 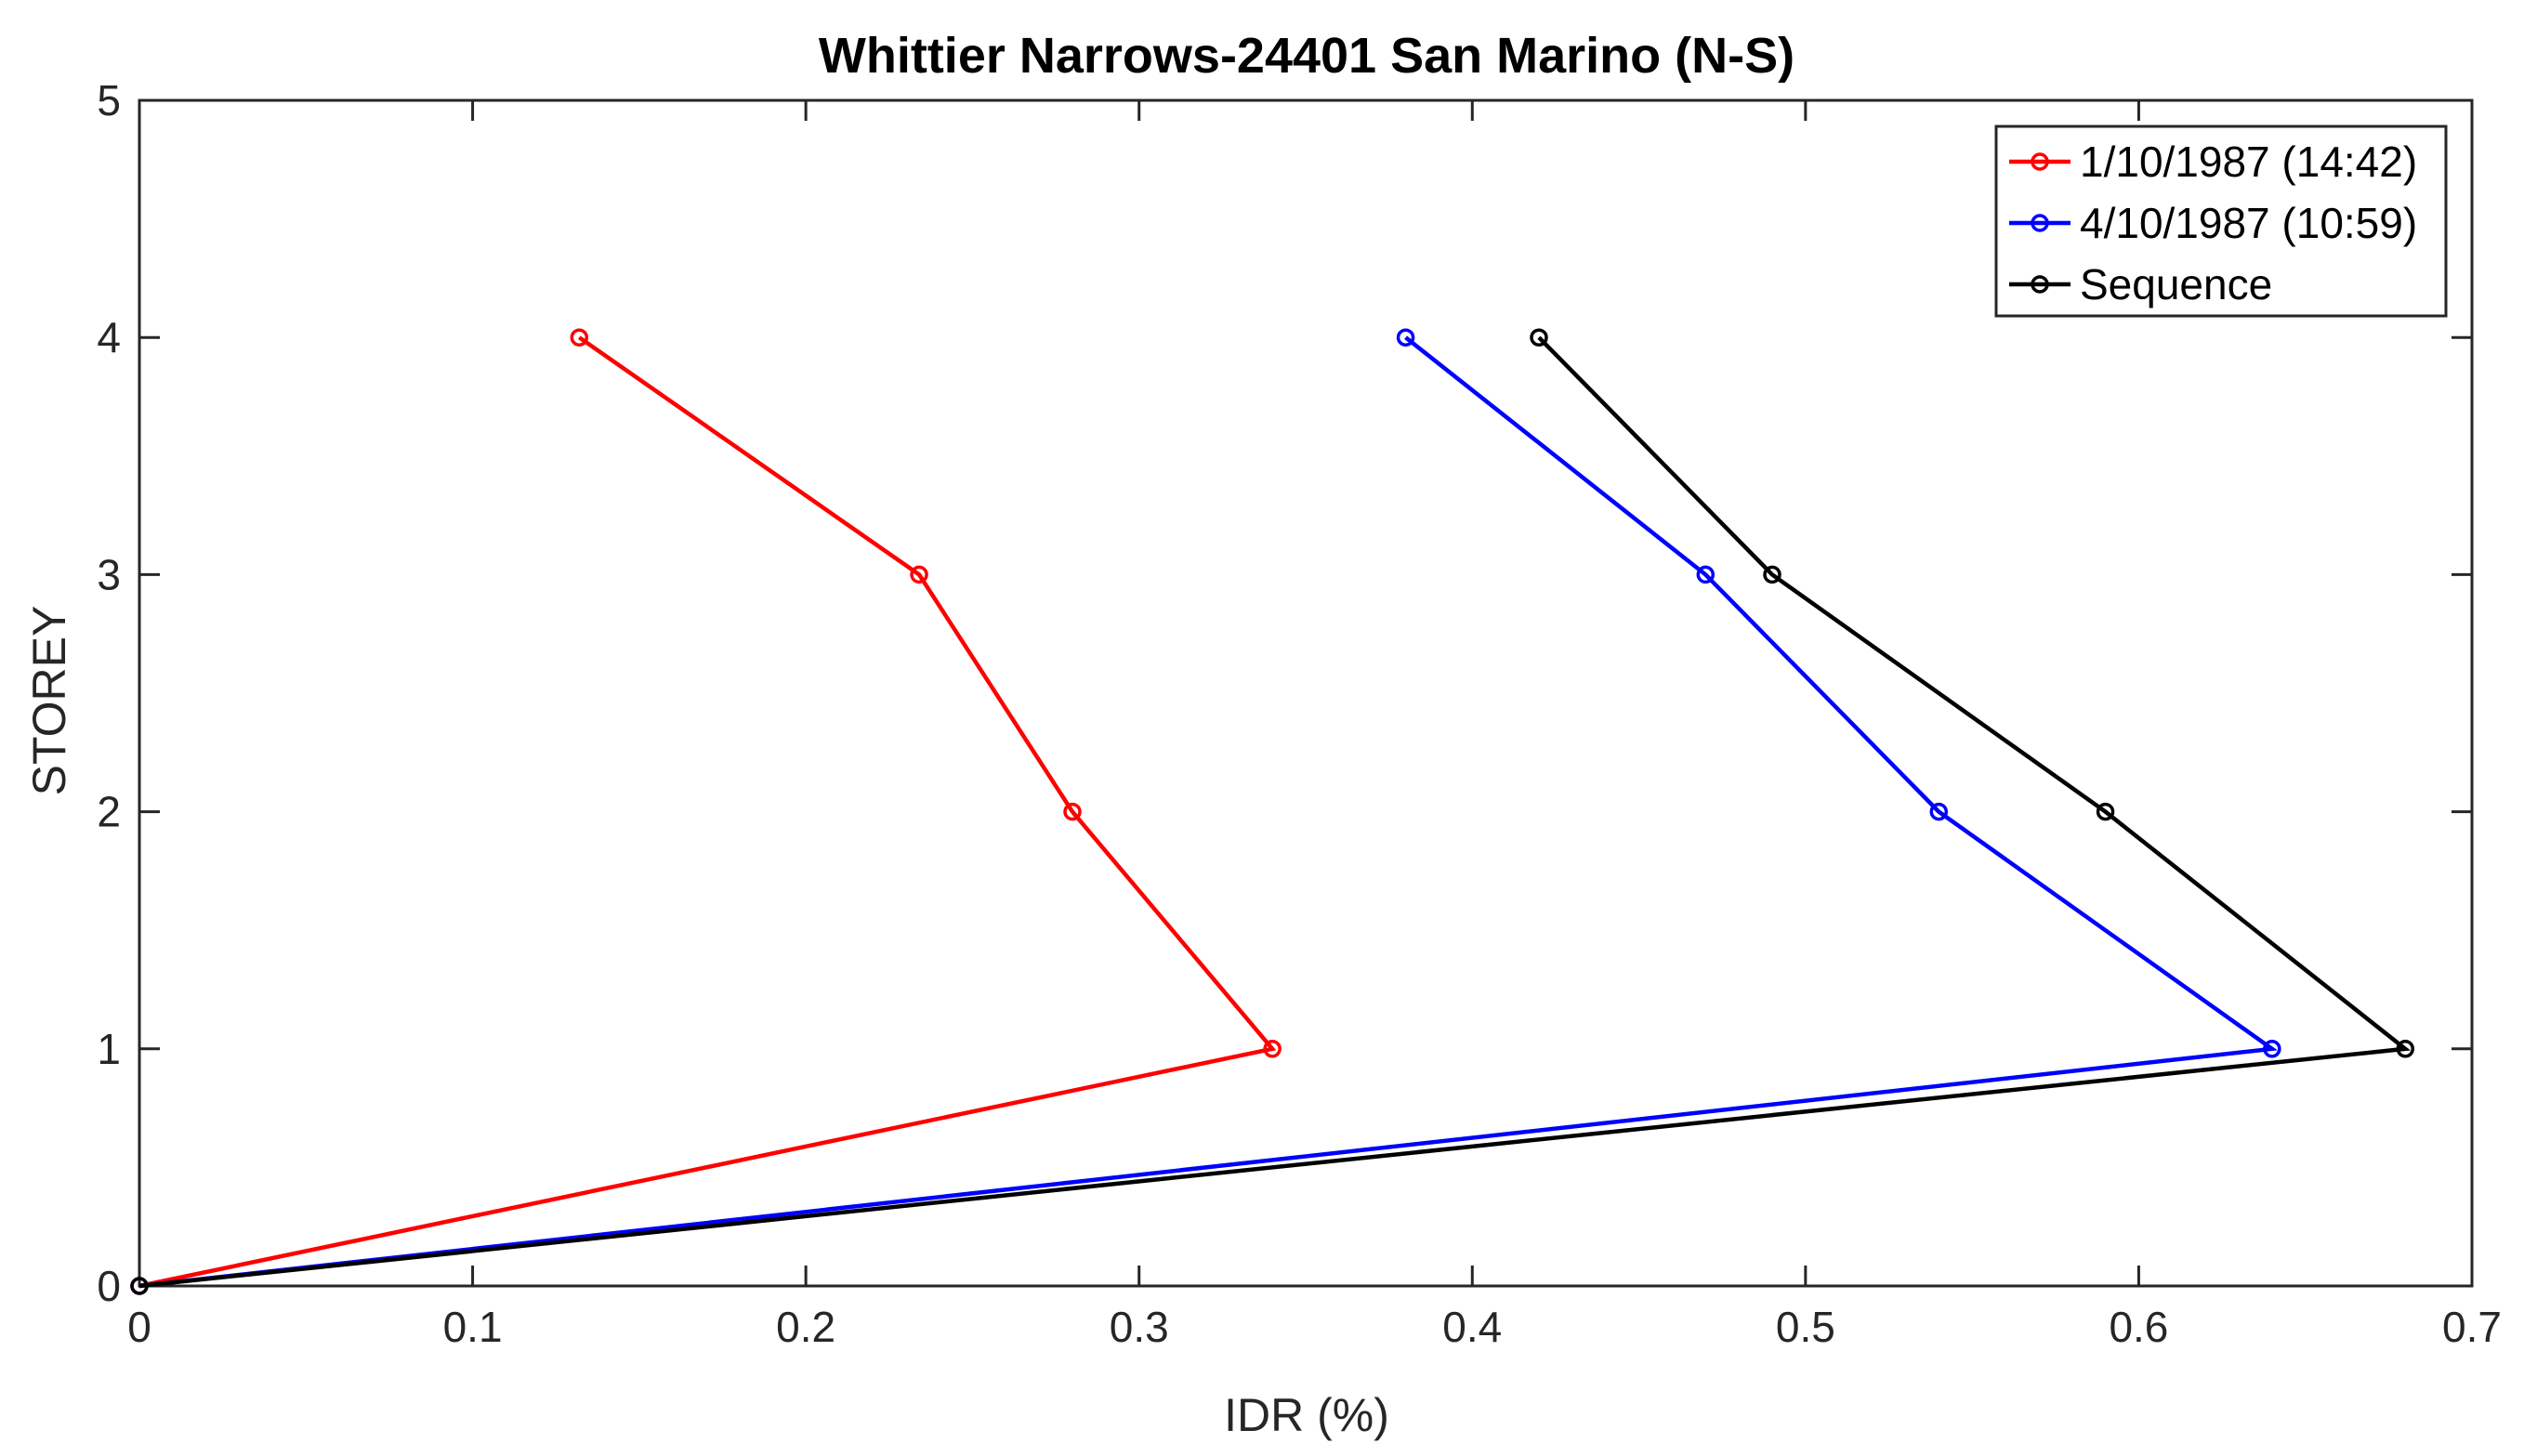 What do you see at coordinates (806, 1327) in the screenshot?
I see `x-tick-label: 0.2` at bounding box center [806, 1327].